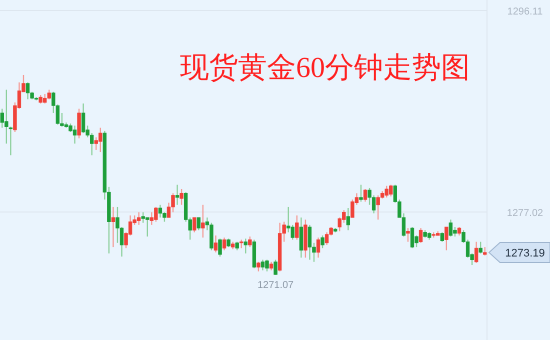  Describe the element at coordinates (325, 68) in the screenshot. I see `title: 现货黄金60分钟走势图` at that location.